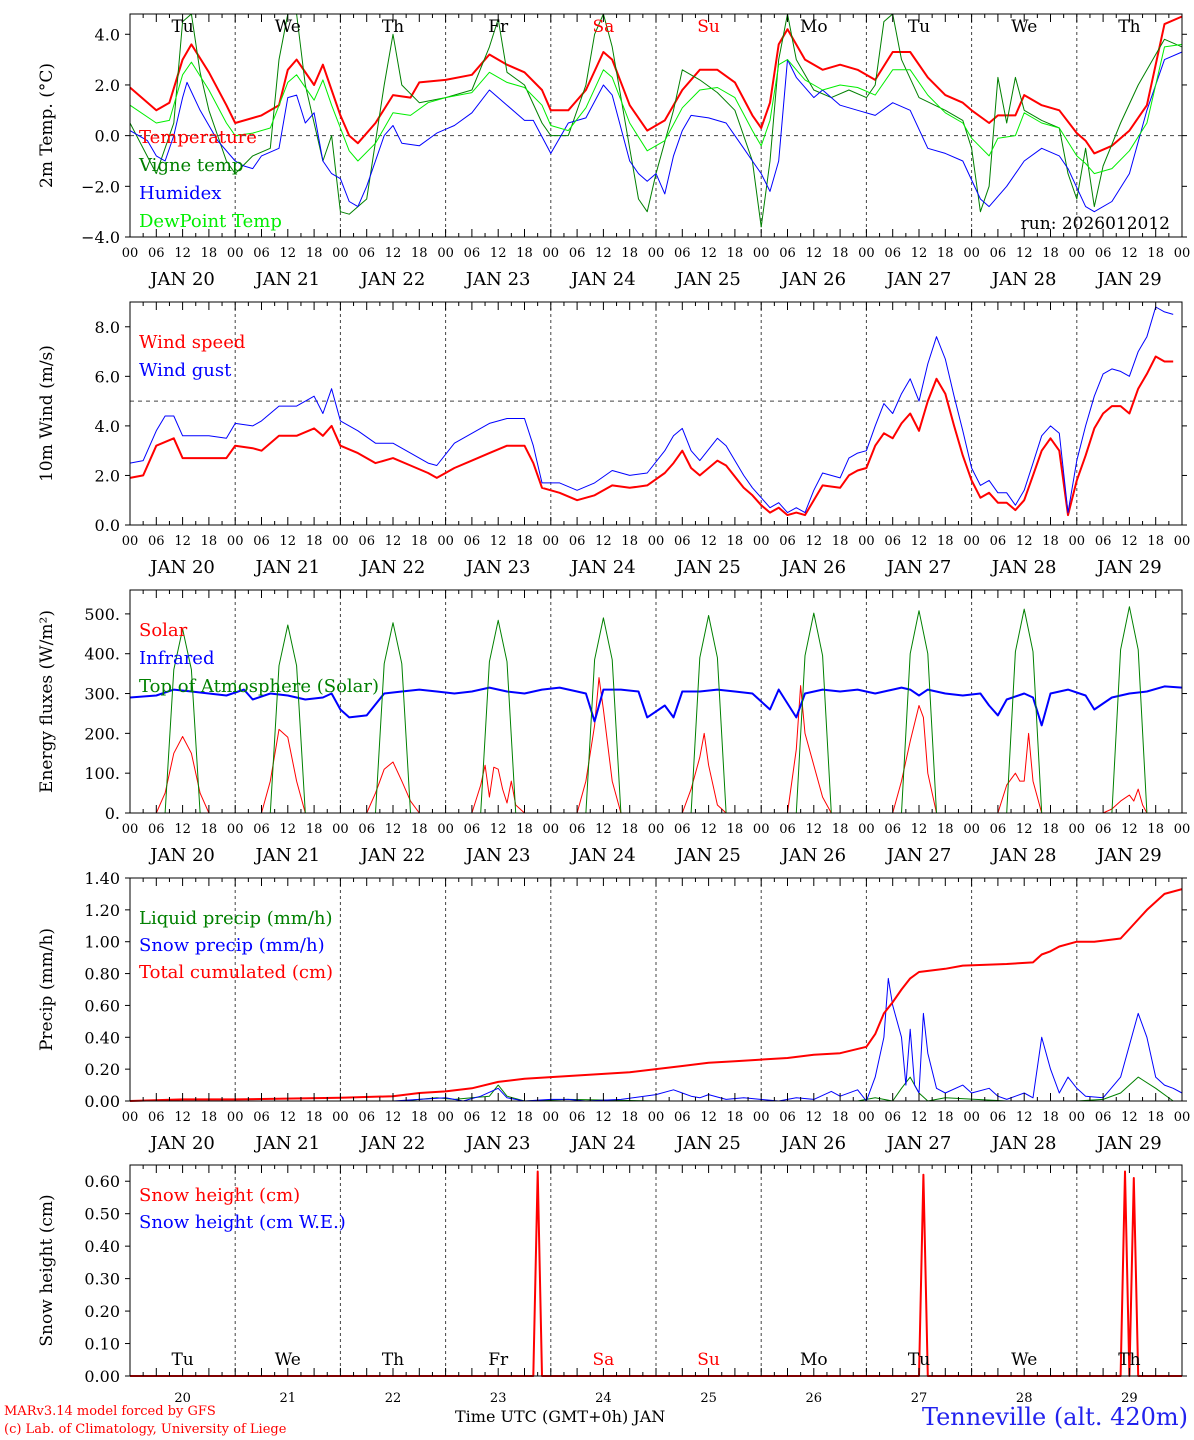 This screenshot has height=1440, width=1194. What do you see at coordinates (656, 995) in the screenshot?
I see `series-line-total-cumulated-cm` at bounding box center [656, 995].